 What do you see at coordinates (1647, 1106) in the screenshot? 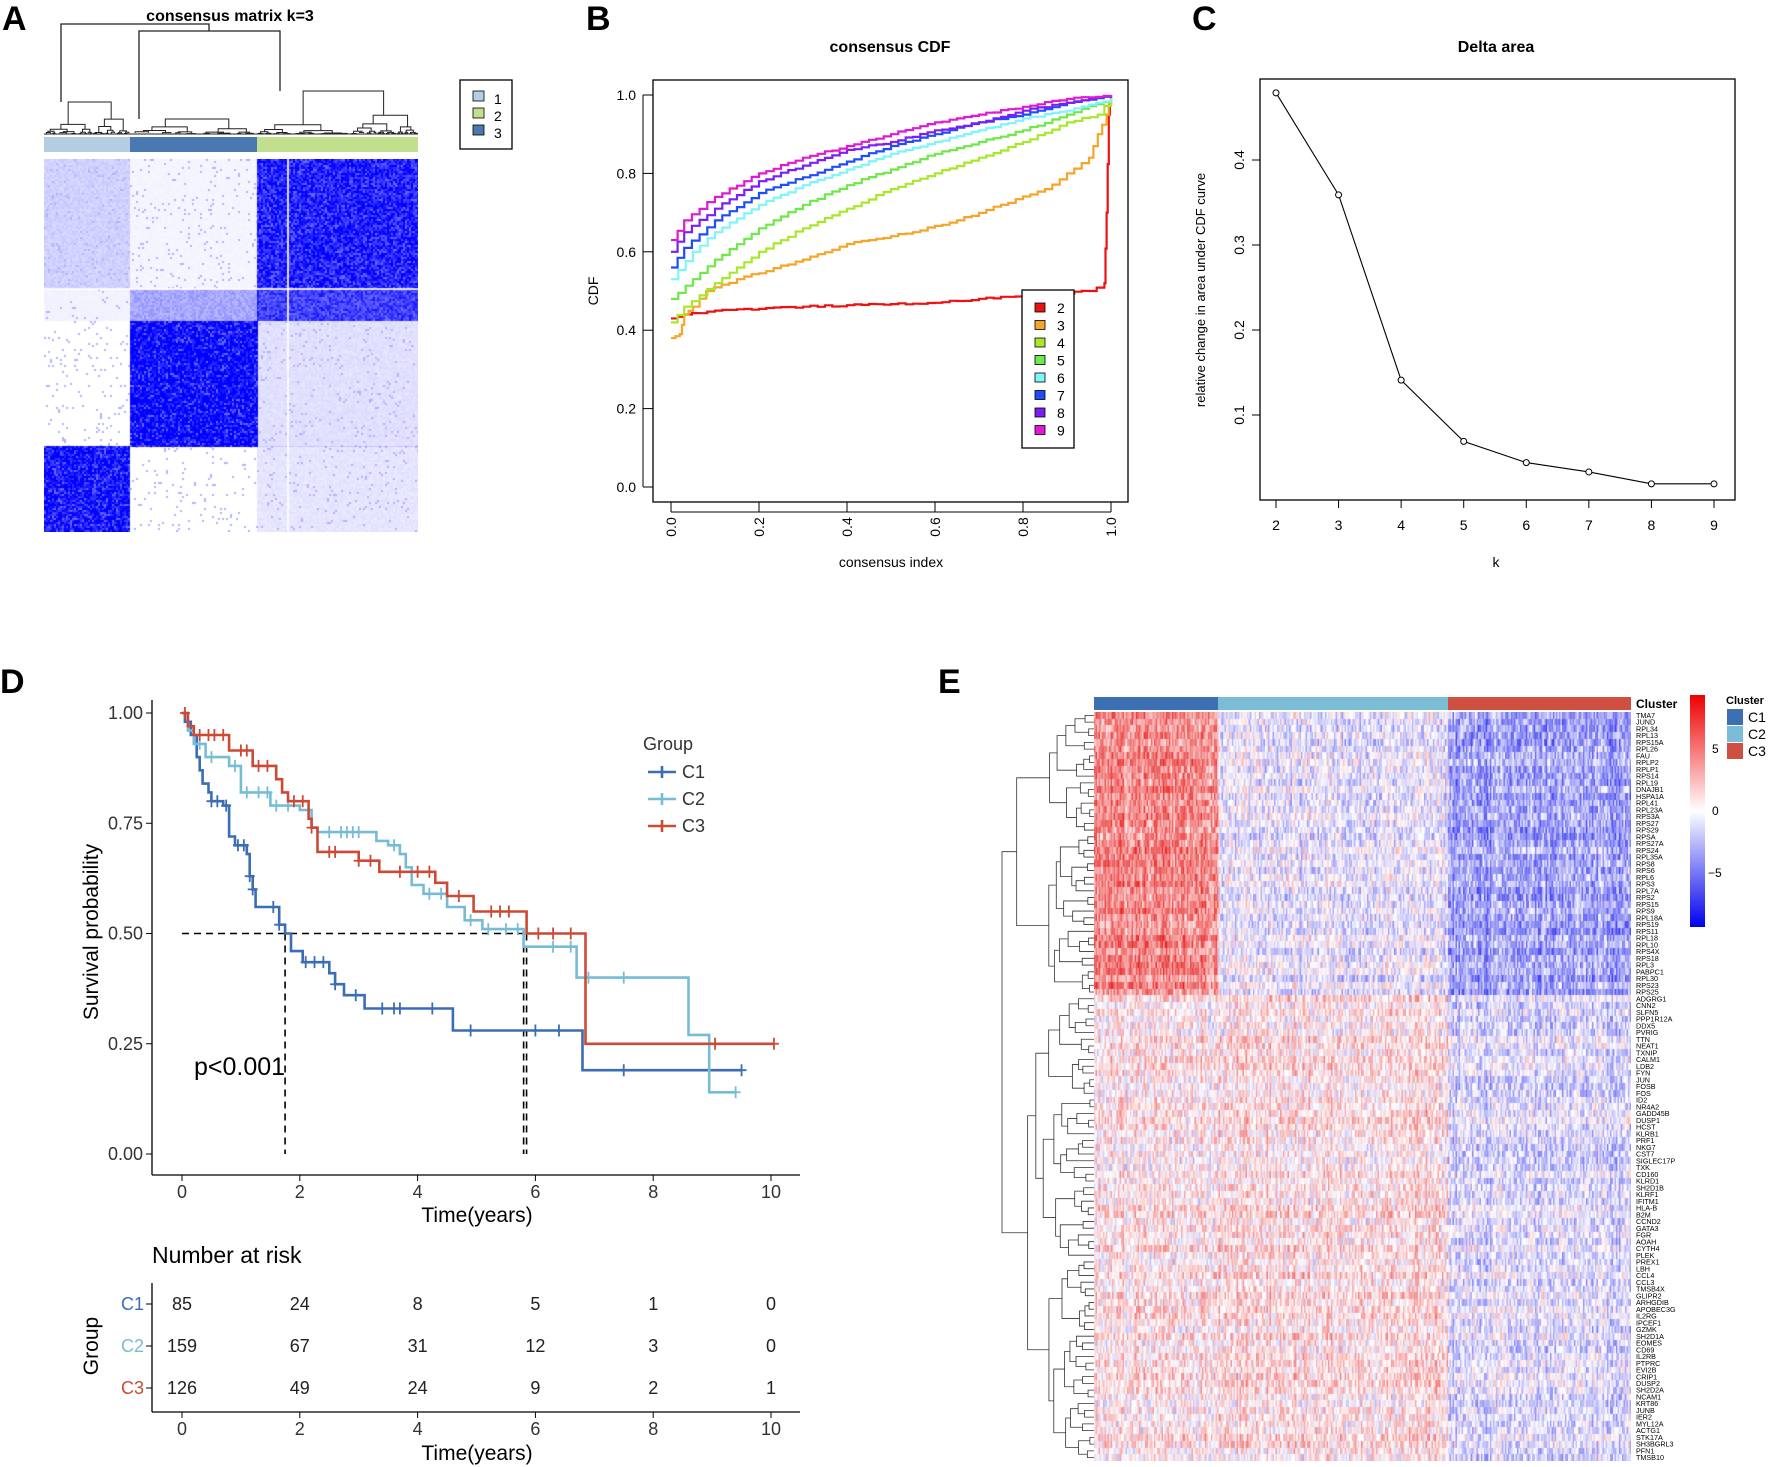
I see `gene-label: NR4A2` at bounding box center [1647, 1106].